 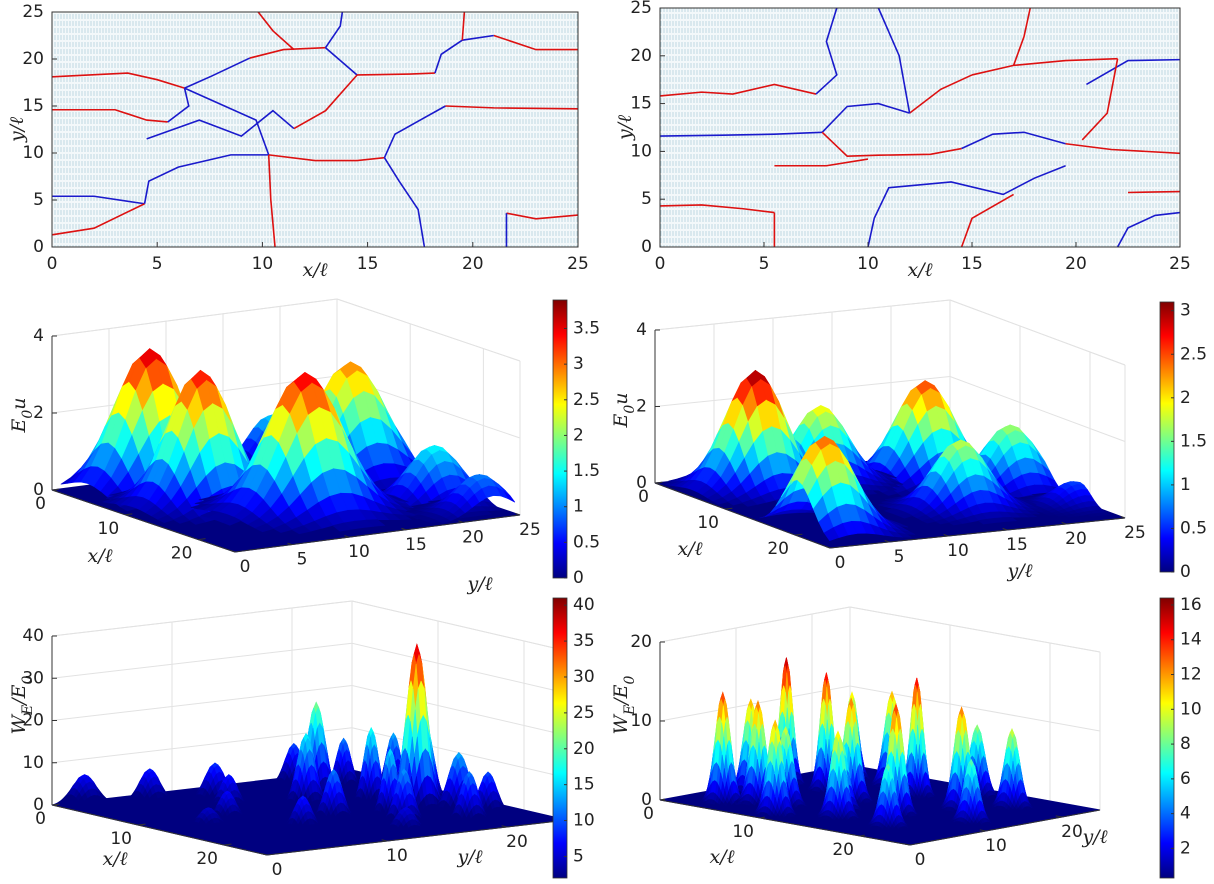 I want to click on z-tick-label: 2, so click(x=38, y=413).